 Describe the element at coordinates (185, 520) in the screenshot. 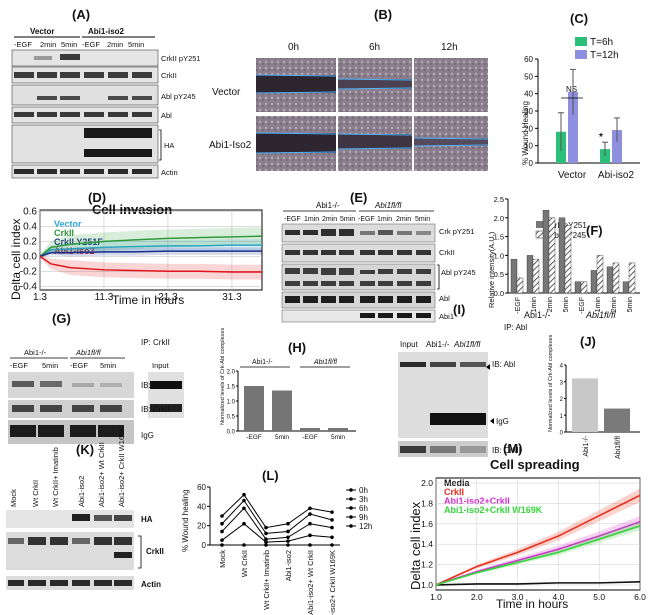

I see `panel-l-ylabel: % Wound healing` at that location.